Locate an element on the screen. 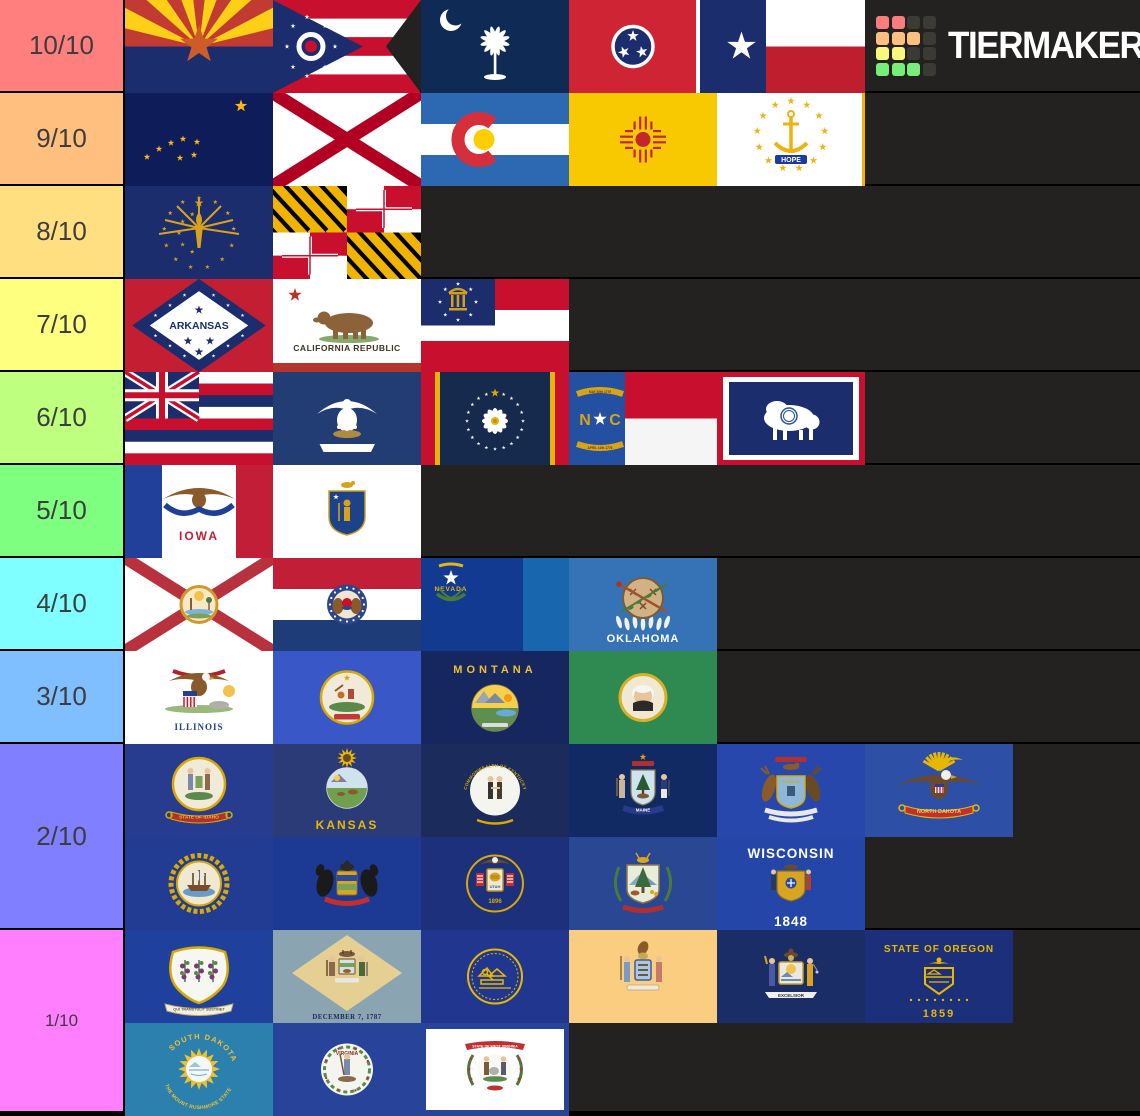 This screenshot has width=1140, height=1116. flag-alaska is located at coordinates (199, 139).